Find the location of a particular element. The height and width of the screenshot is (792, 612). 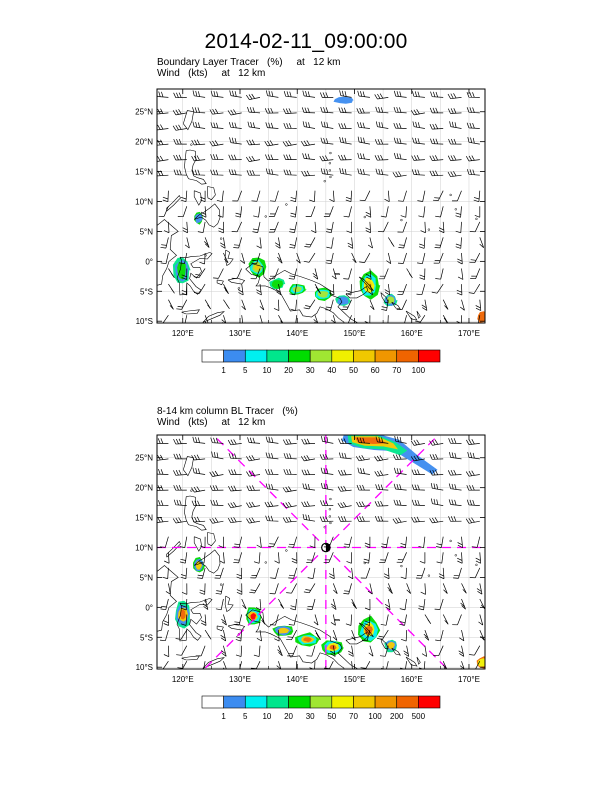

colorbar-label: 60 is located at coordinates (375, 370).